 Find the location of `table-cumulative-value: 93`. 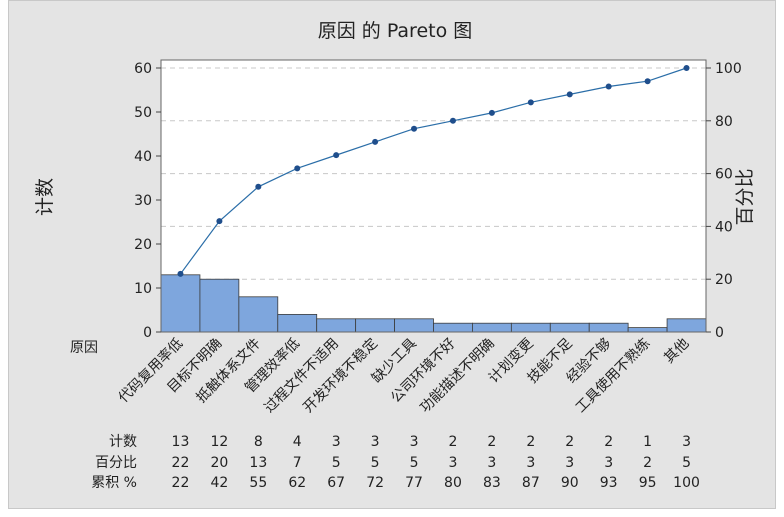

table-cumulative-value: 93 is located at coordinates (609, 483).